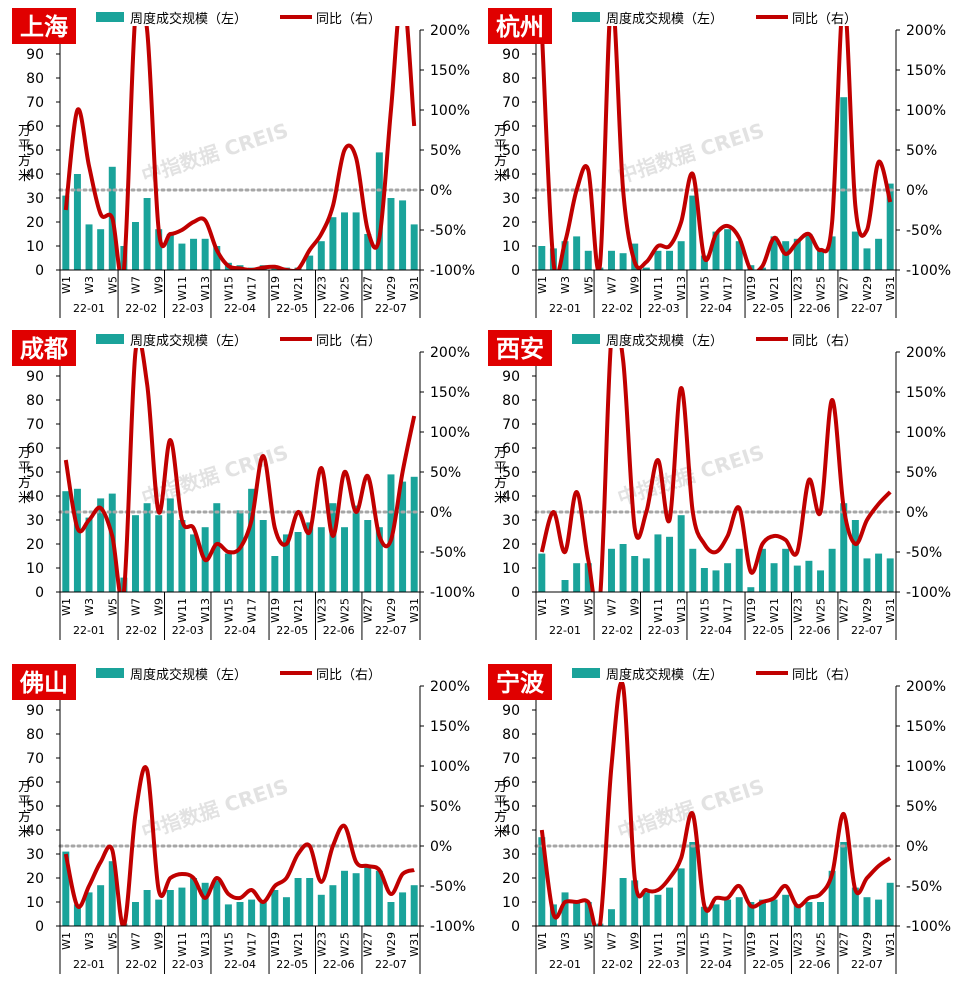 This screenshot has width=957, height=989. I want to click on month-label: 22-01, so click(565, 630).